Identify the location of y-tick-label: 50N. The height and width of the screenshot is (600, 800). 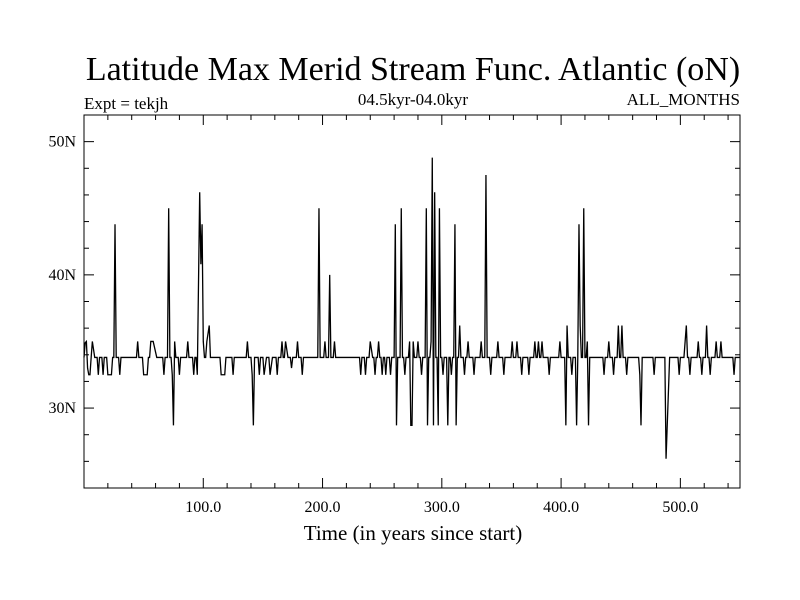
(62, 142).